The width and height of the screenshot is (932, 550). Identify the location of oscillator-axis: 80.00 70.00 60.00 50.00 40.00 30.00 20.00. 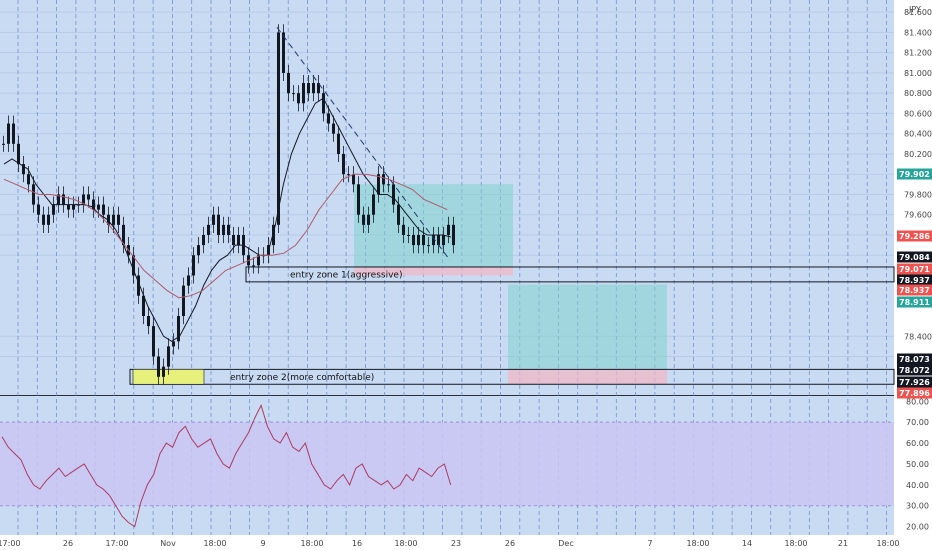
(917, 464).